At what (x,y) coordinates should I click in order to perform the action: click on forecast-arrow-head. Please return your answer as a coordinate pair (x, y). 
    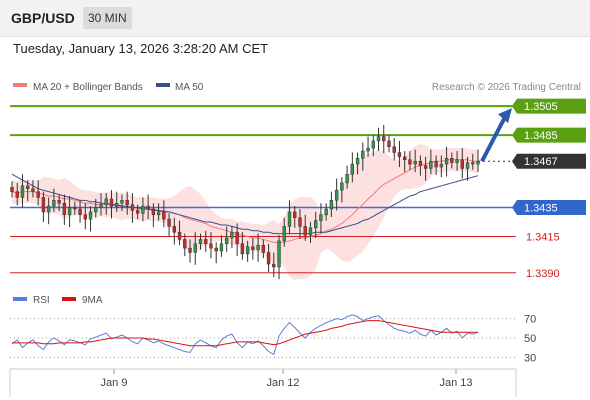
    Looking at the image, I should click on (505, 116).